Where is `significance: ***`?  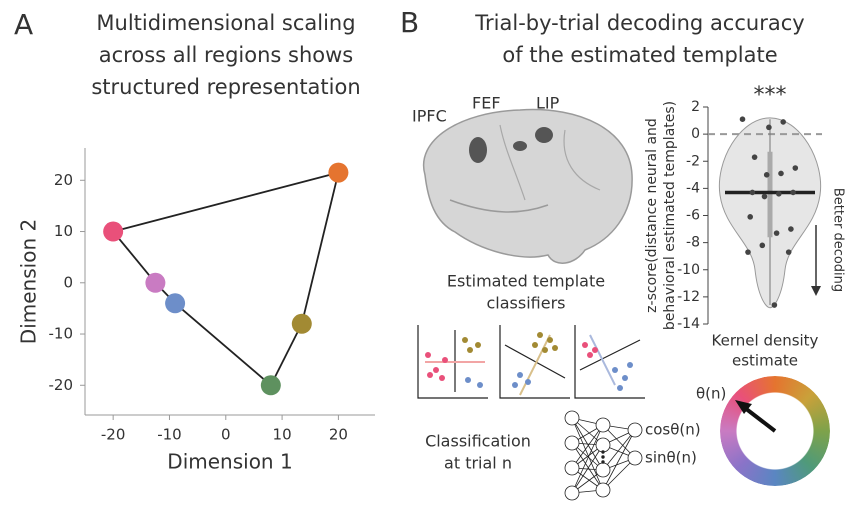 significance: *** is located at coordinates (770, 95).